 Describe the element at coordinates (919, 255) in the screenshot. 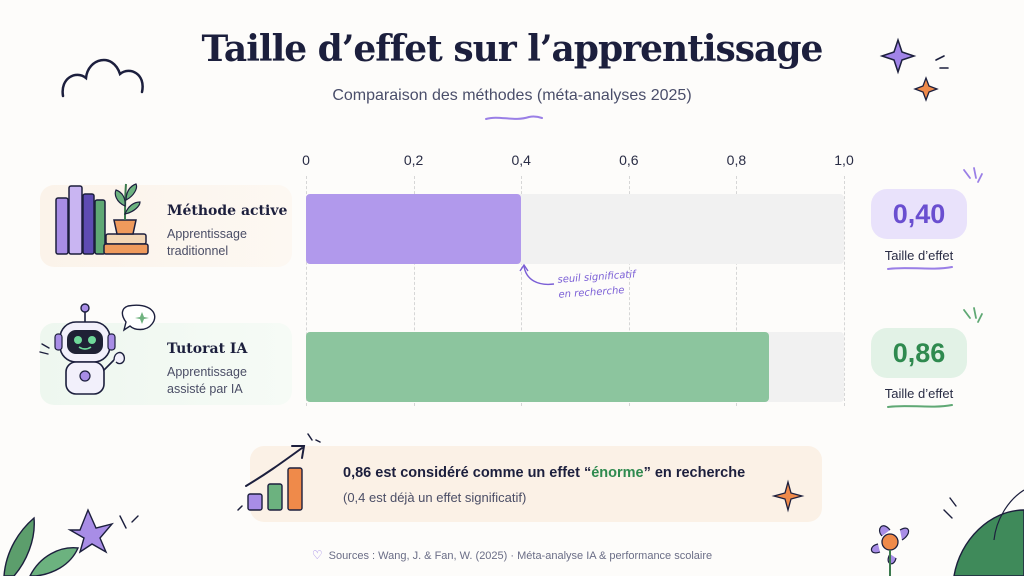

I see `effect-label-methode-active: Taille d’effet` at that location.